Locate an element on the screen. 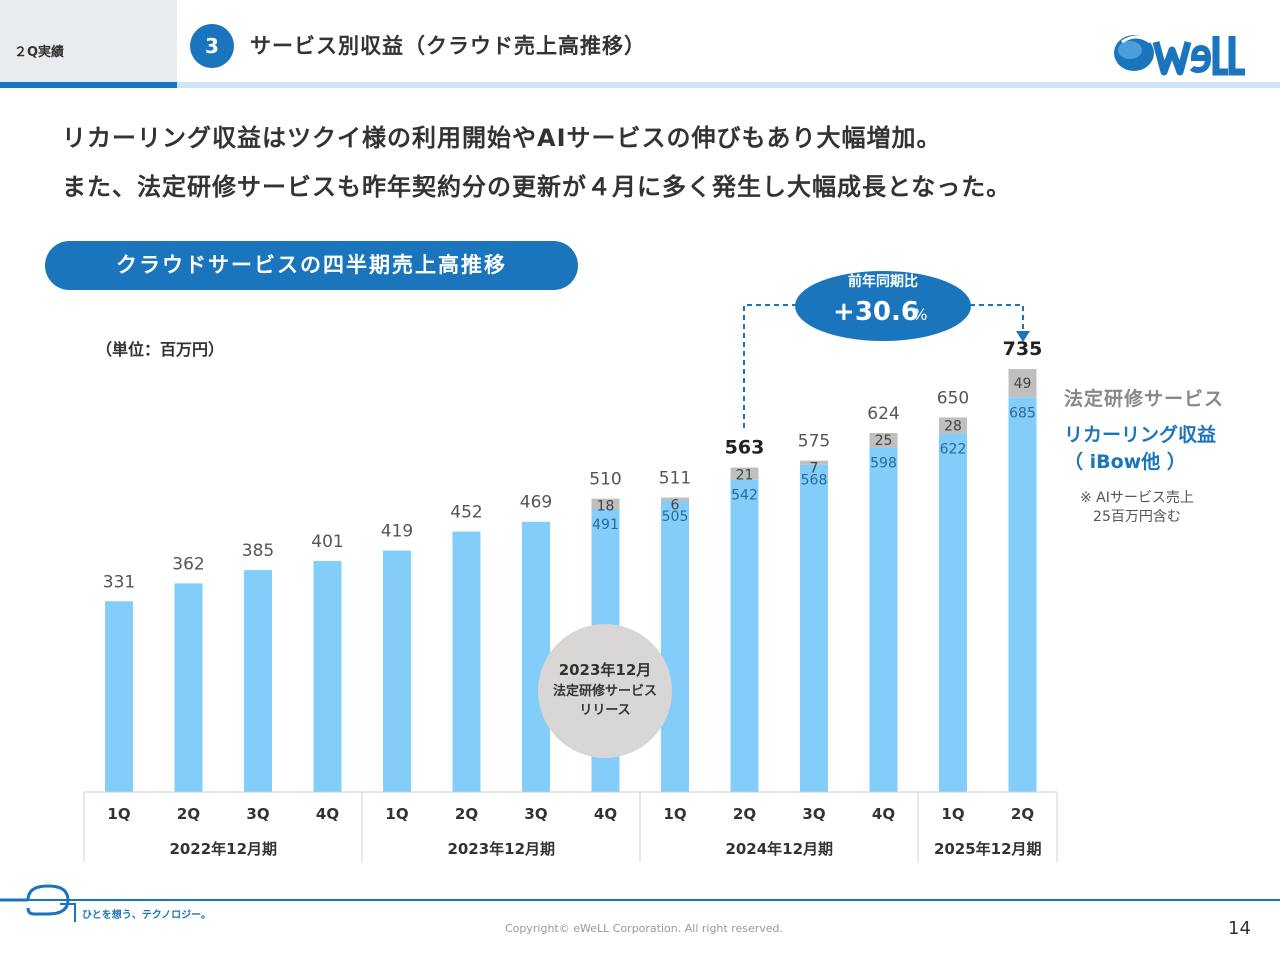  total-value-label: 362 is located at coordinates (188, 564).